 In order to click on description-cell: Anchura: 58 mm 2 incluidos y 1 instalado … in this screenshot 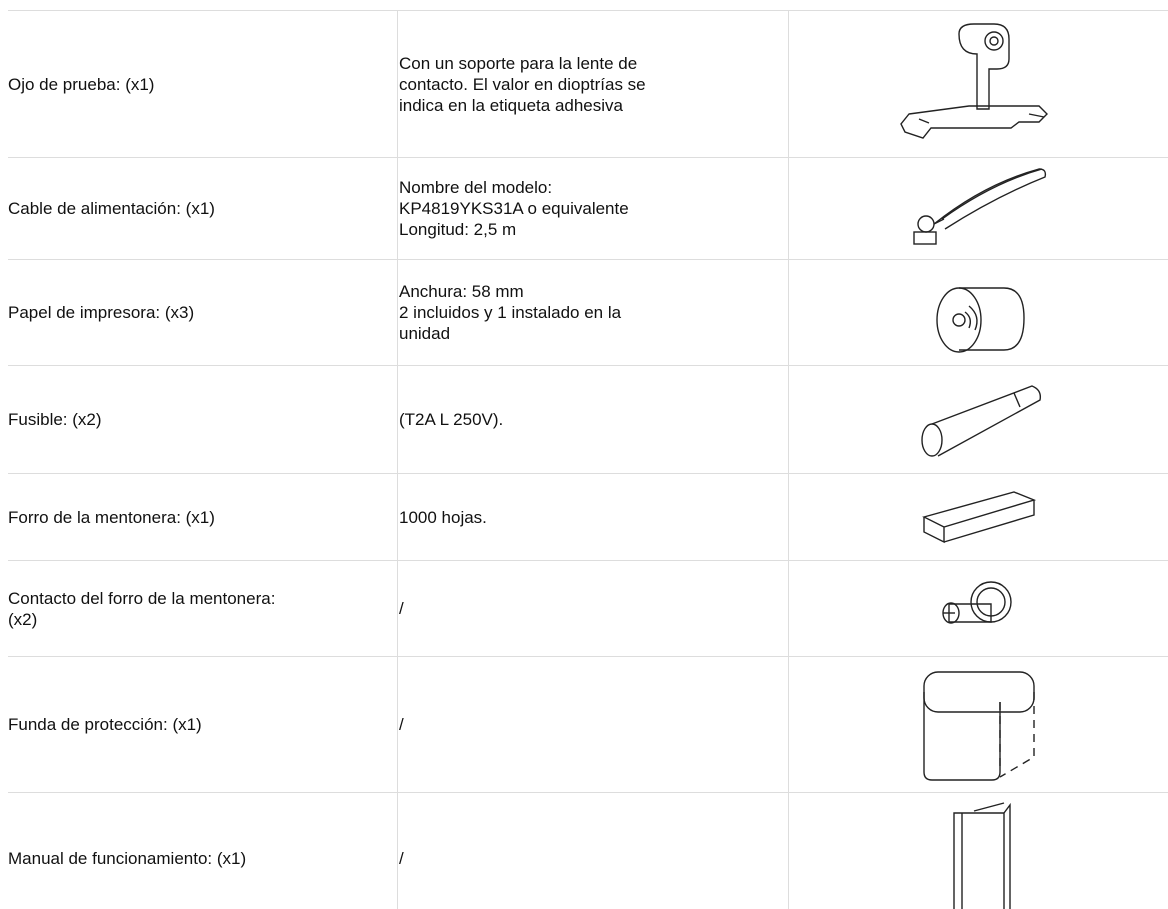, I will do `click(593, 312)`.